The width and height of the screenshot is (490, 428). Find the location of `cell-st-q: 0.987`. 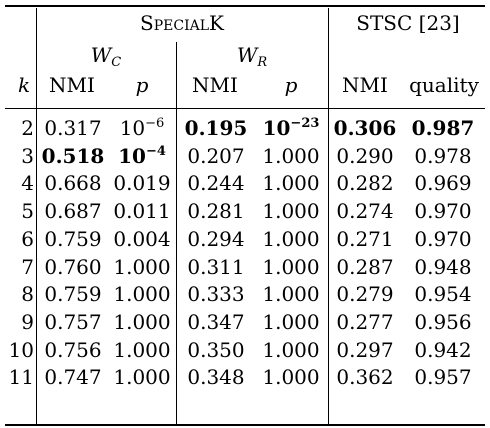

cell-st-q: 0.987 is located at coordinates (443, 128).